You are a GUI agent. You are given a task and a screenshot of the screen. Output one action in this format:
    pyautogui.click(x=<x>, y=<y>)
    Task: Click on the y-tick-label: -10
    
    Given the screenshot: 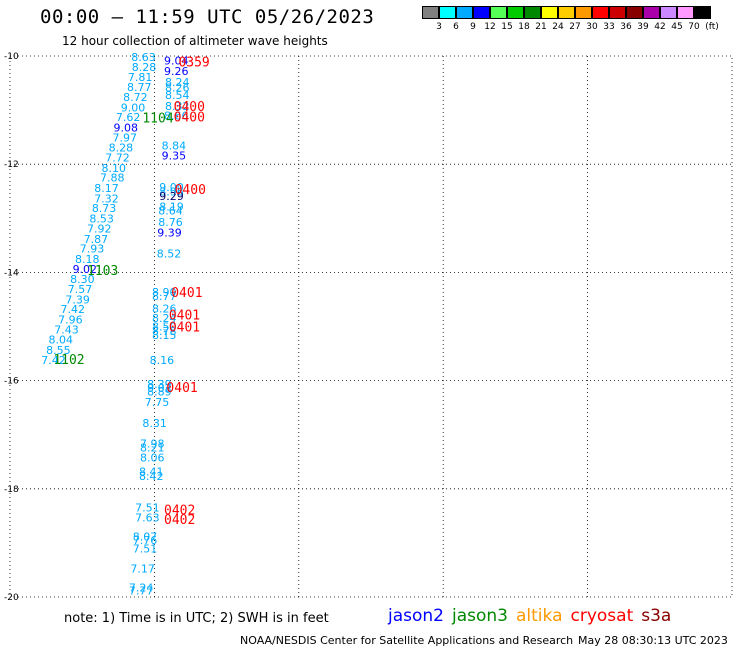 What is the action you would take?
    pyautogui.click(x=11, y=57)
    